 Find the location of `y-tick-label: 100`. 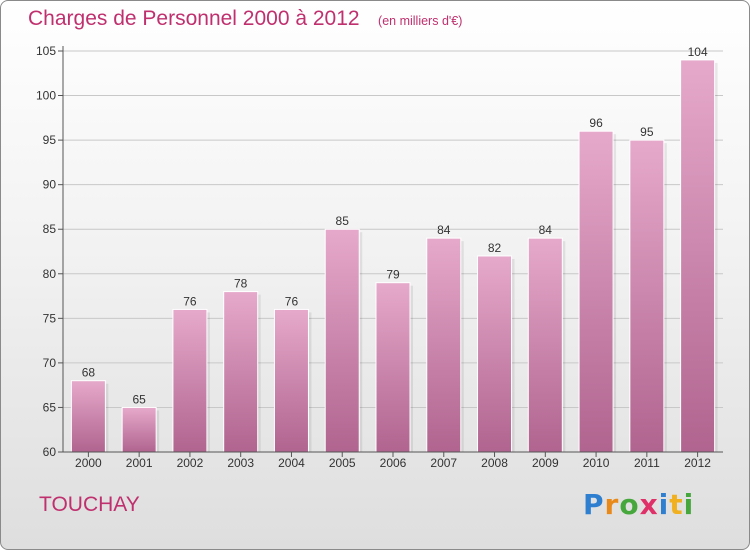

y-tick-label: 100 is located at coordinates (46, 96).